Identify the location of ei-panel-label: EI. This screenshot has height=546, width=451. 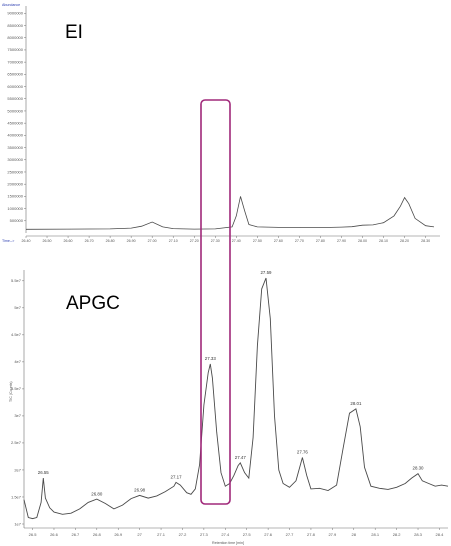
(74, 32).